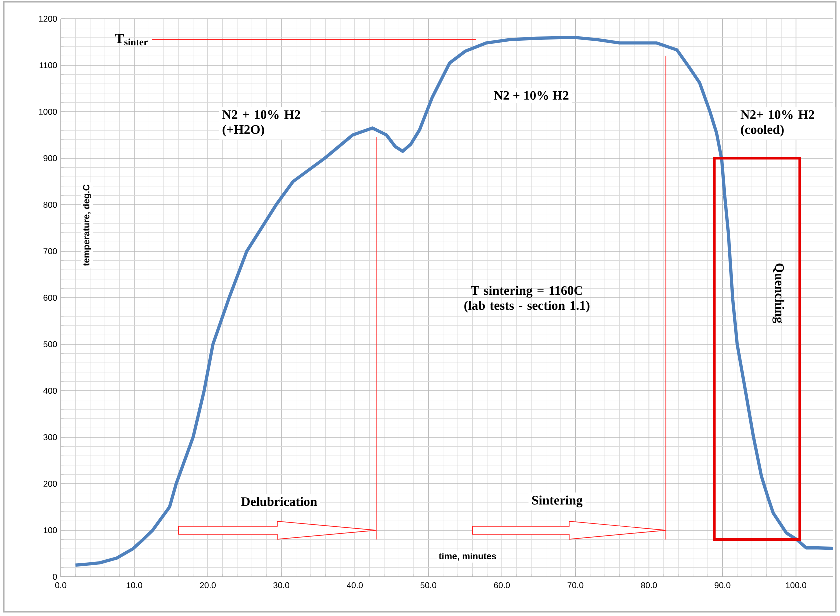  Describe the element at coordinates (51, 530) in the screenshot. I see `y-tick-label: 100` at that location.